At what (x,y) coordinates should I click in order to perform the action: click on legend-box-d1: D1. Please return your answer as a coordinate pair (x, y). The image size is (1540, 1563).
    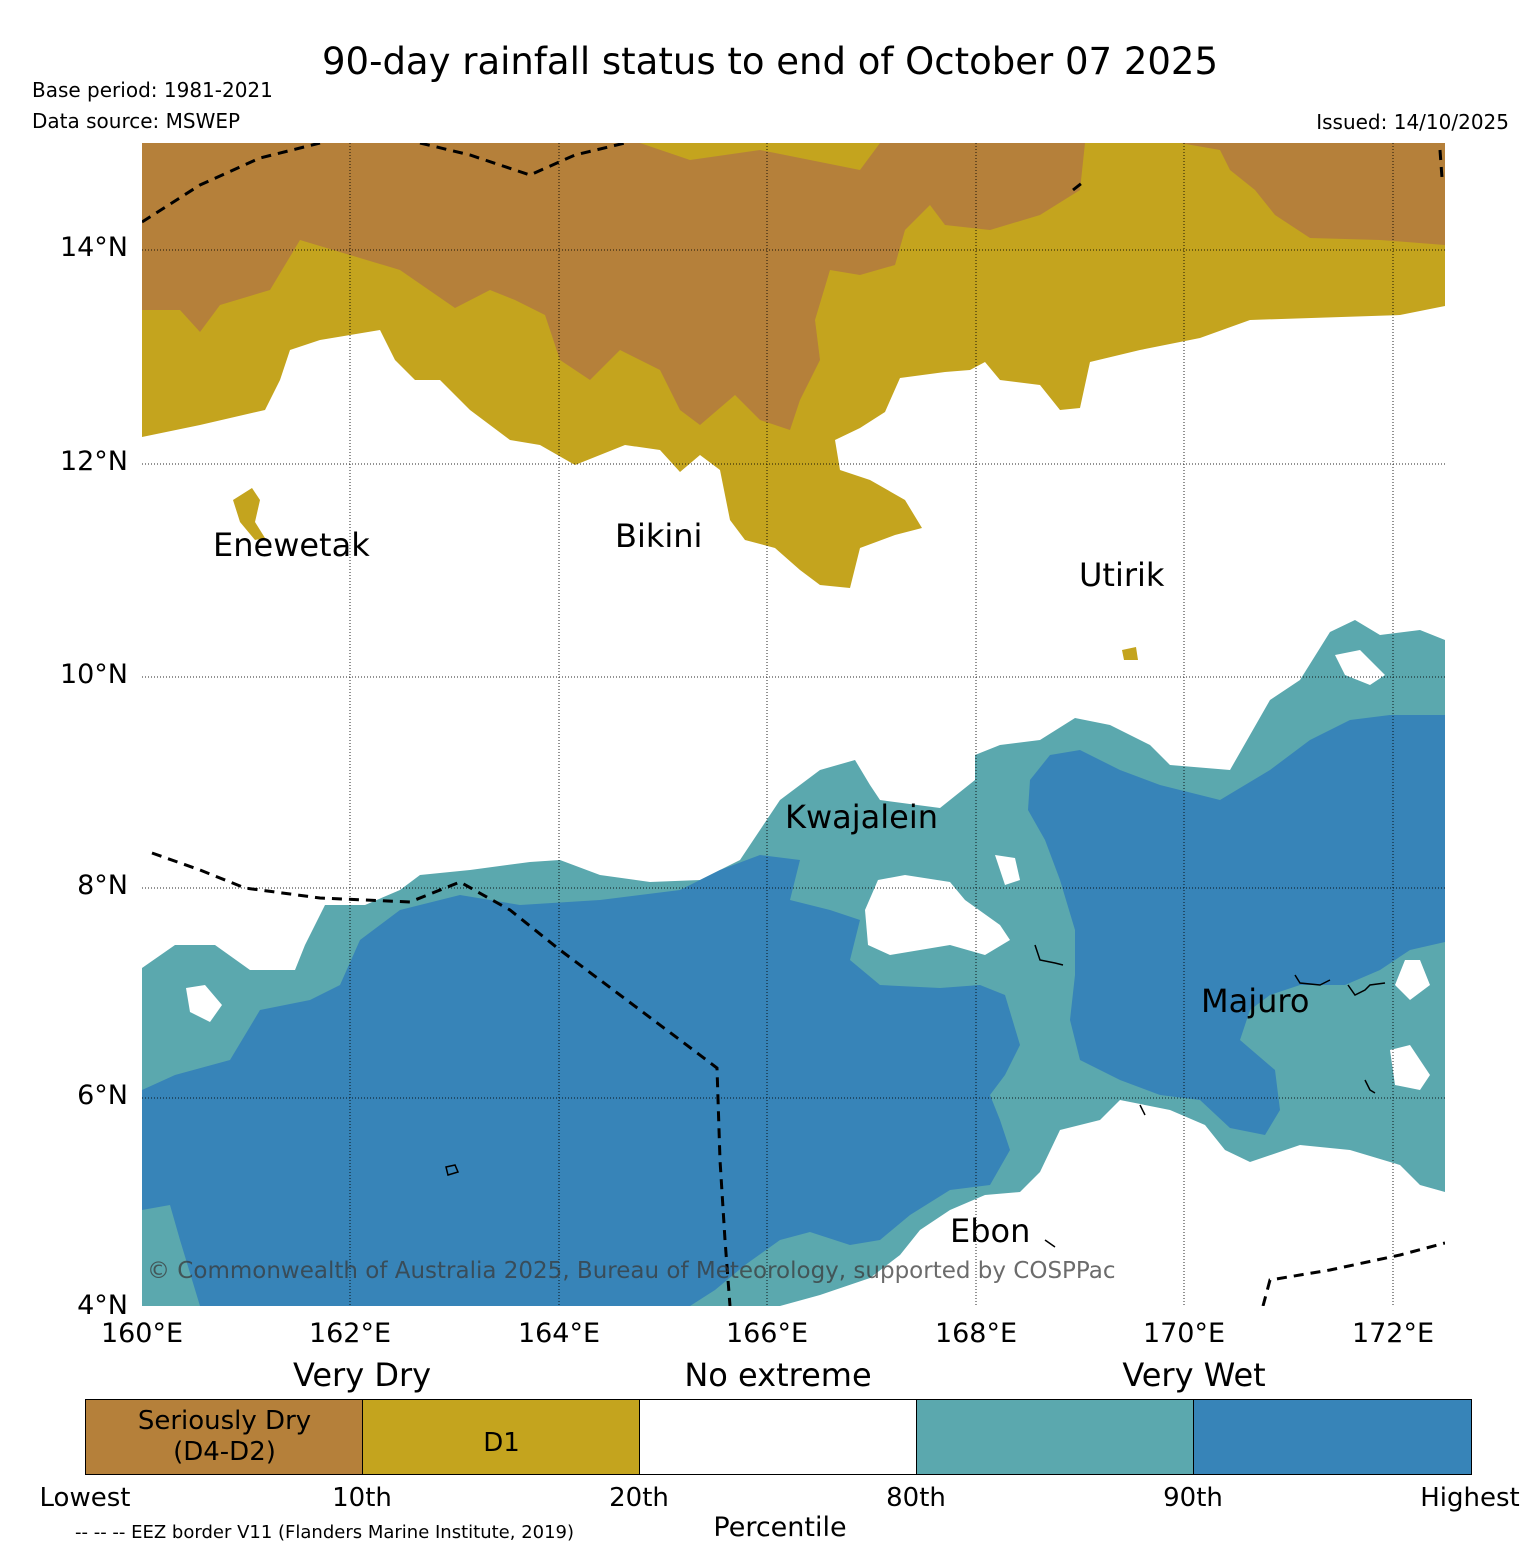
    Looking at the image, I should click on (501, 1437).